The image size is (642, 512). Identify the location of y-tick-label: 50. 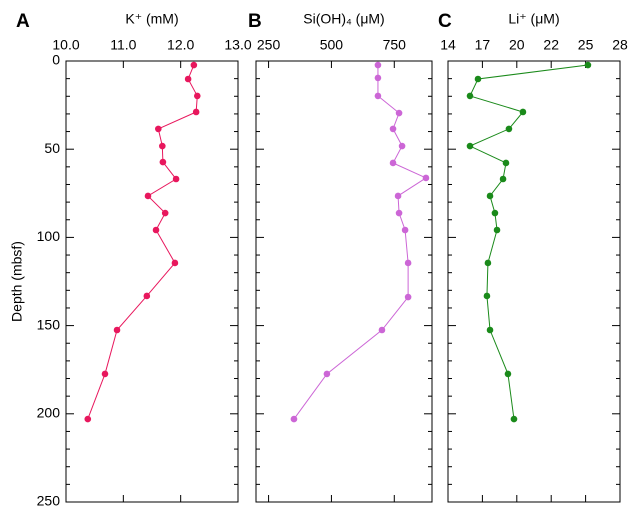
(52, 148).